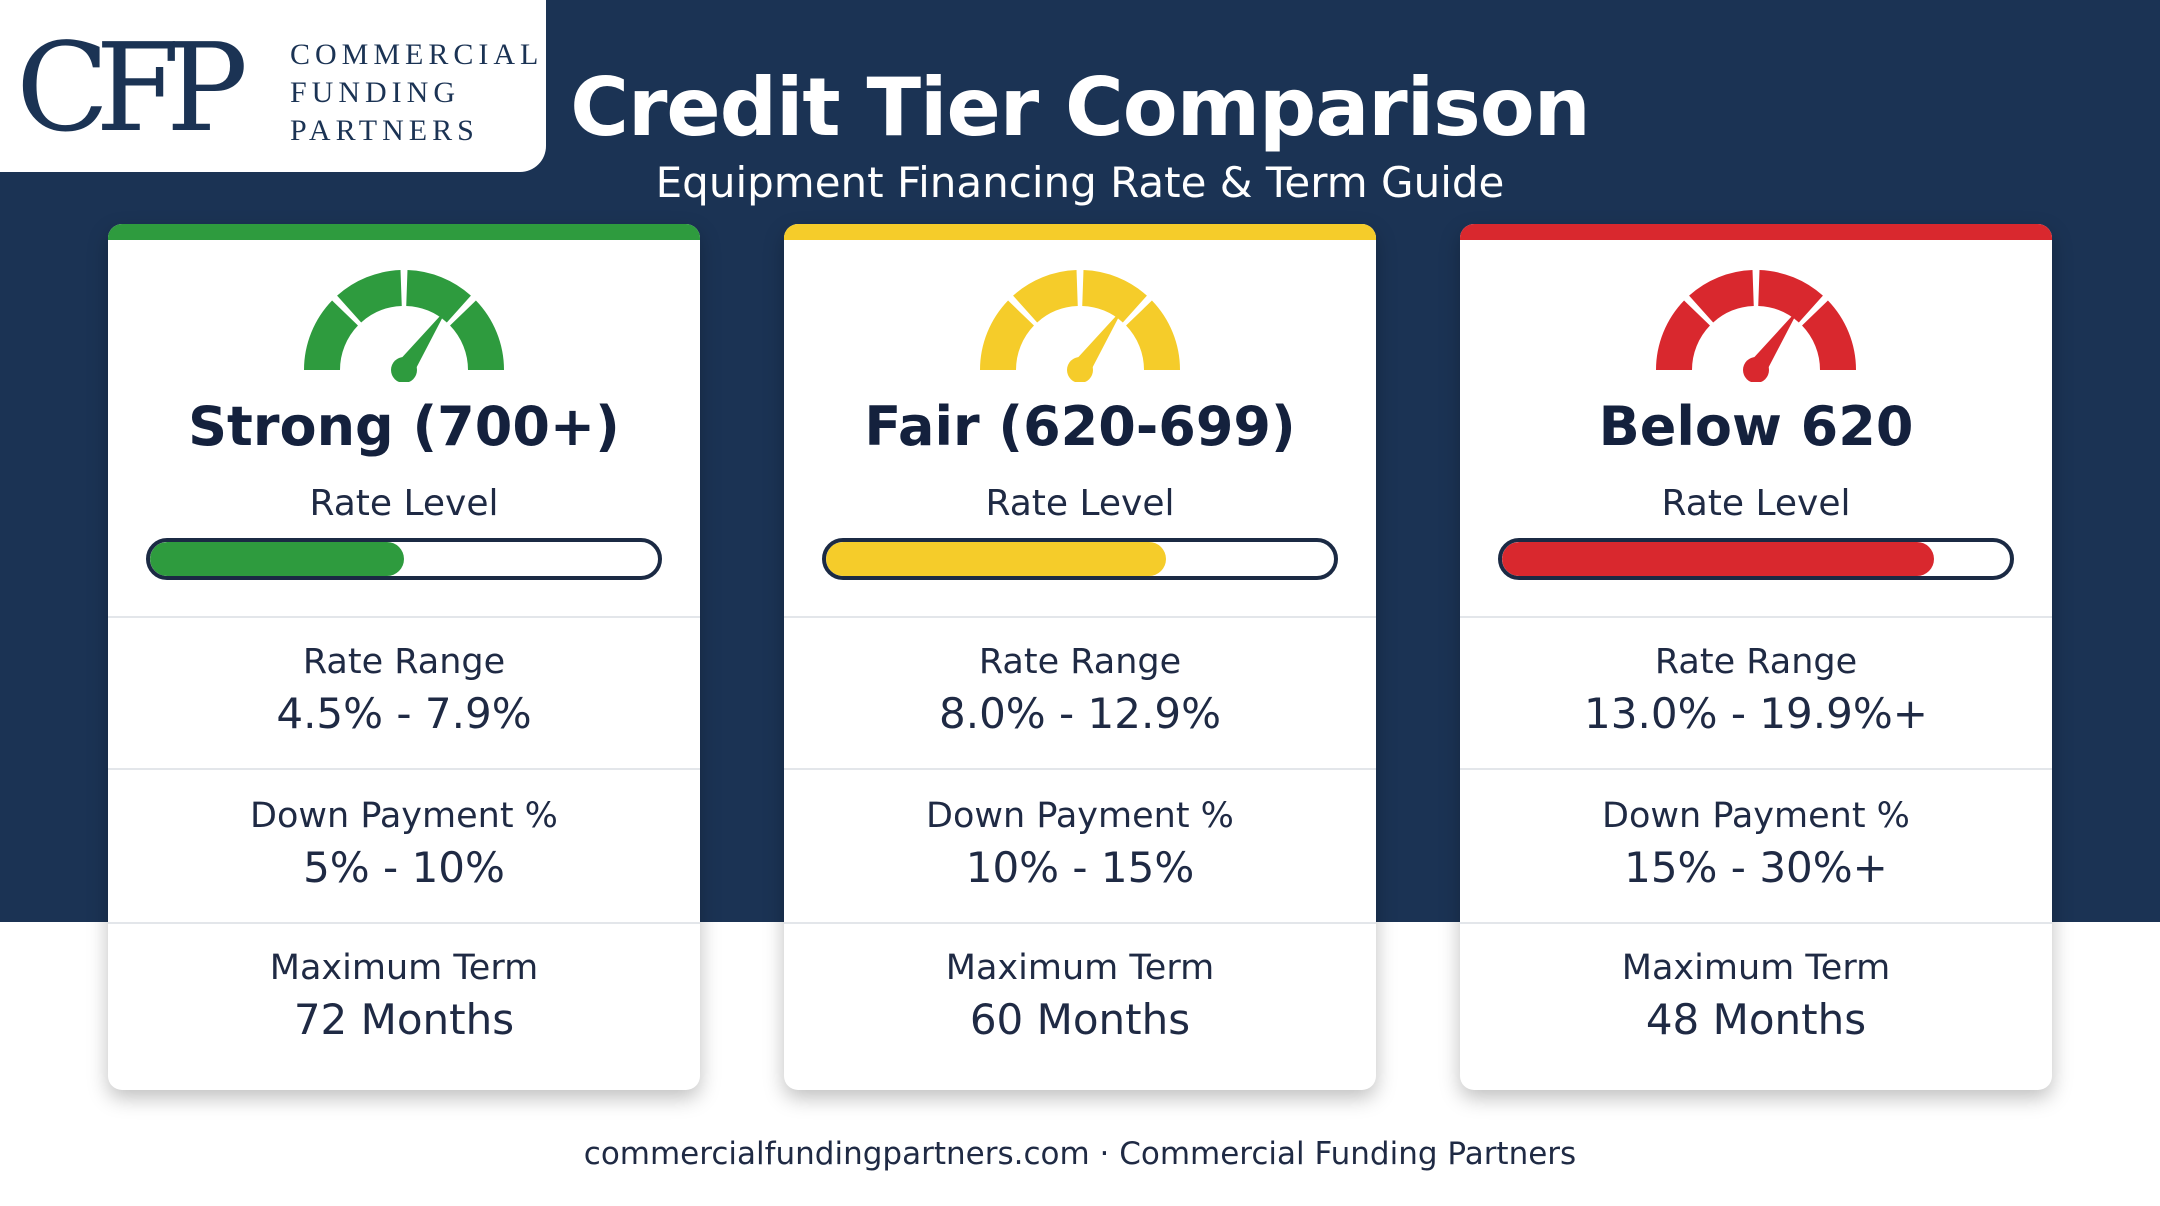 This screenshot has width=2160, height=1206. What do you see at coordinates (1756, 326) in the screenshot?
I see `speedometer-high-icon` at bounding box center [1756, 326].